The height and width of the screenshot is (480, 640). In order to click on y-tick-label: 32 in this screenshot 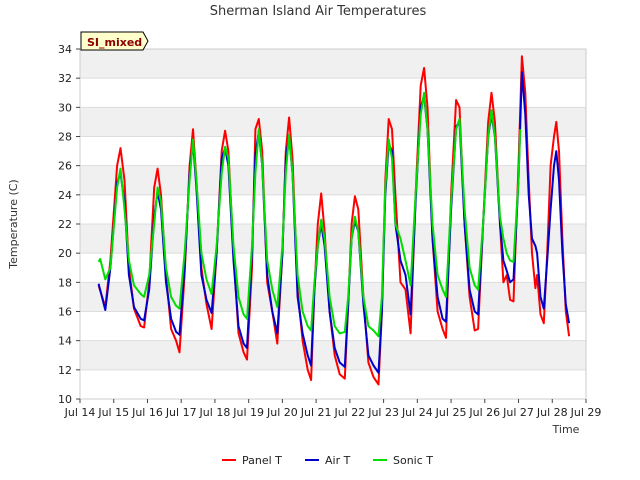, I will do `click(65, 78)`.